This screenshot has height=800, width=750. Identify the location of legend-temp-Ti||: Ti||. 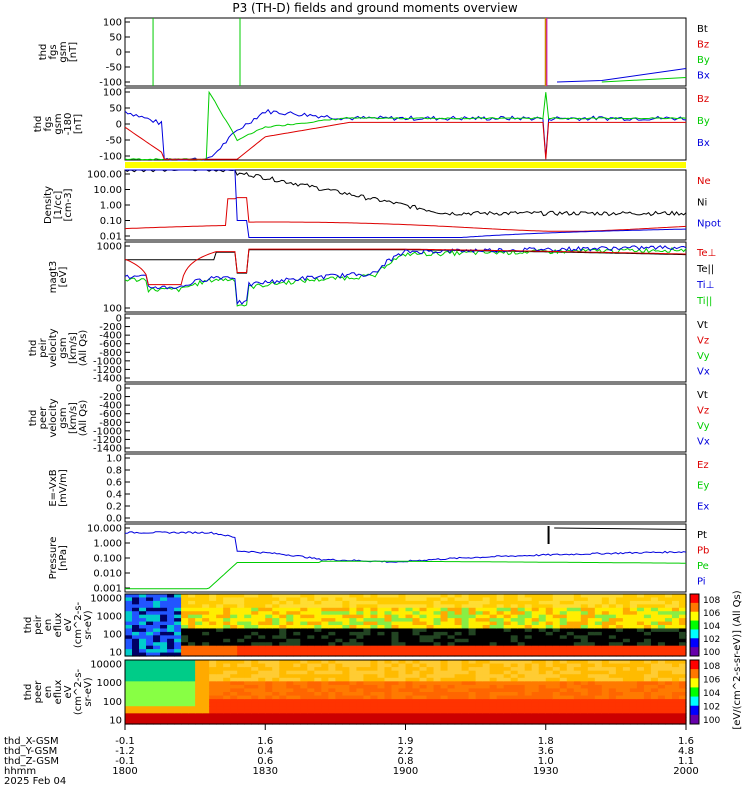
(704, 301).